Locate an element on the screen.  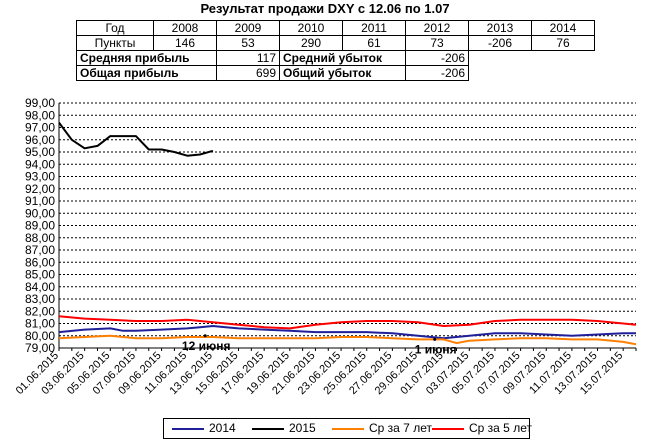
y-tick-label: 90,00 is located at coordinates (40, 213).